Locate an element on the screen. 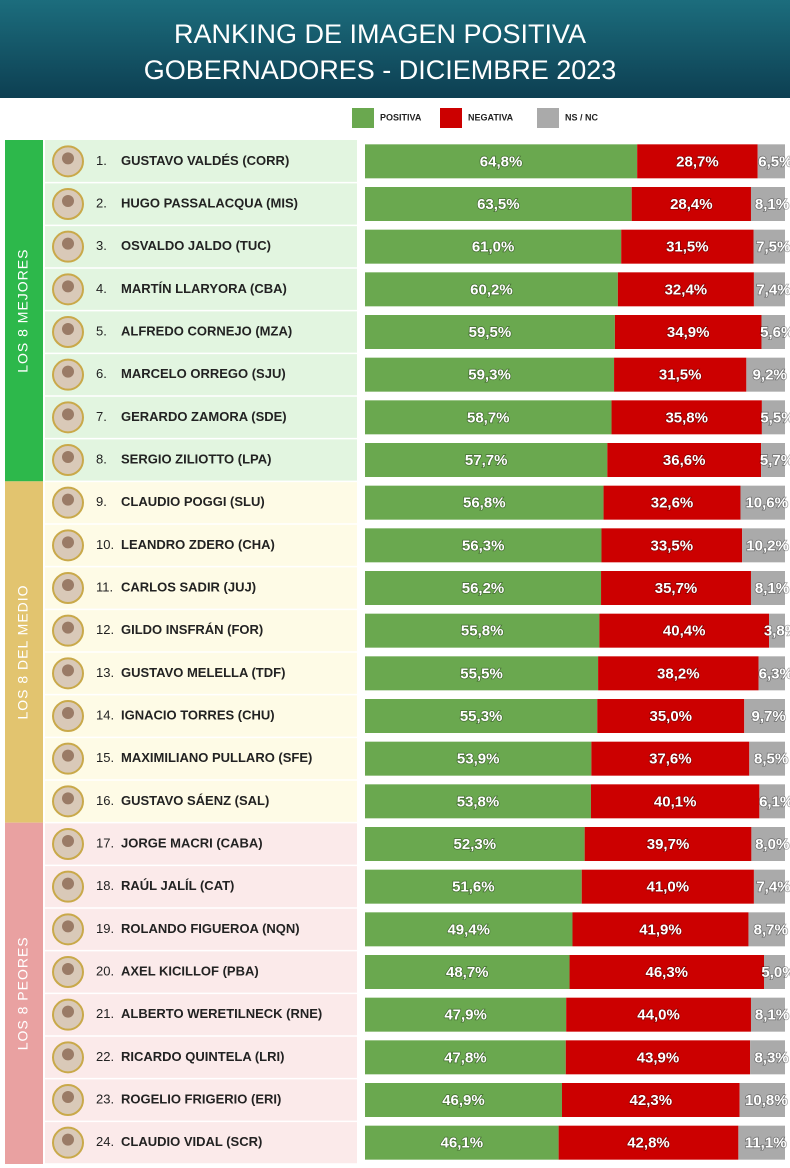 This screenshot has height=1168, width=790. category-label: ROGELIO FRIGERIO (ERI) is located at coordinates (201, 1098).